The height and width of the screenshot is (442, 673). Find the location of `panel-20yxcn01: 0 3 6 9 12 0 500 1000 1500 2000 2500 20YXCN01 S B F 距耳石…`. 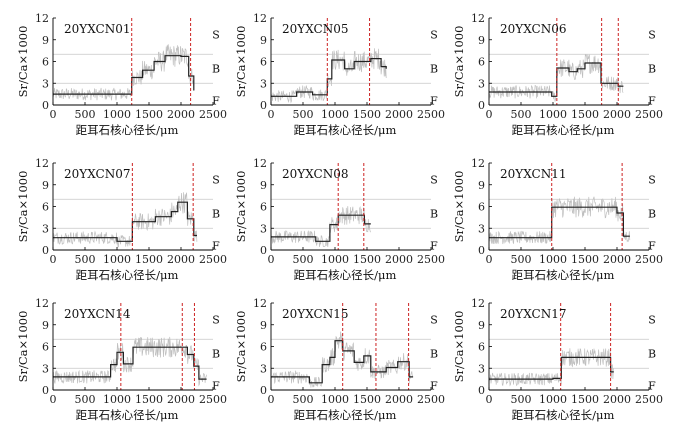

panel-20yxcn01: 0 3 6 9 12 0 500 1000 1500 2000 2500 20YXCN01 S B F 距耳石… is located at coordinates (121, 74).